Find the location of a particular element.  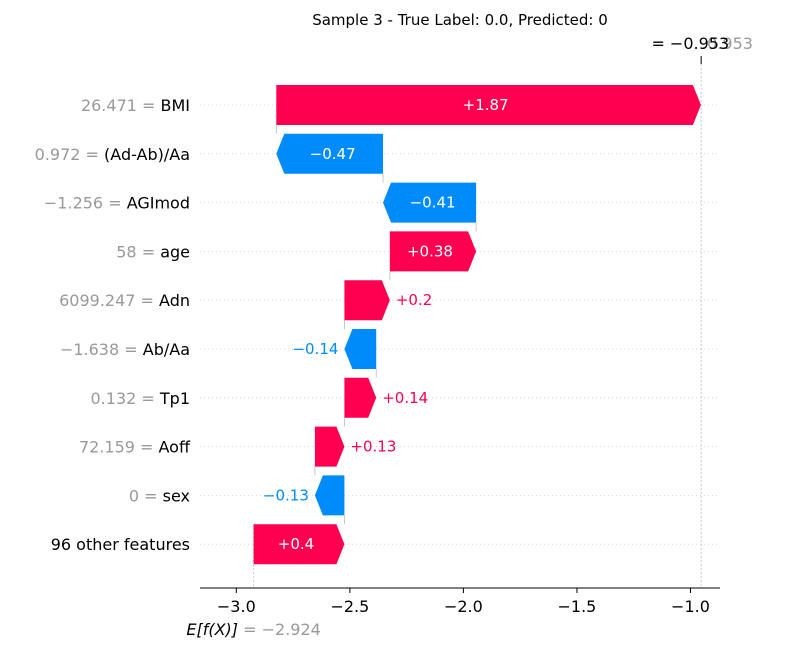

feature-value: 6099.247 = is located at coordinates (109, 300).